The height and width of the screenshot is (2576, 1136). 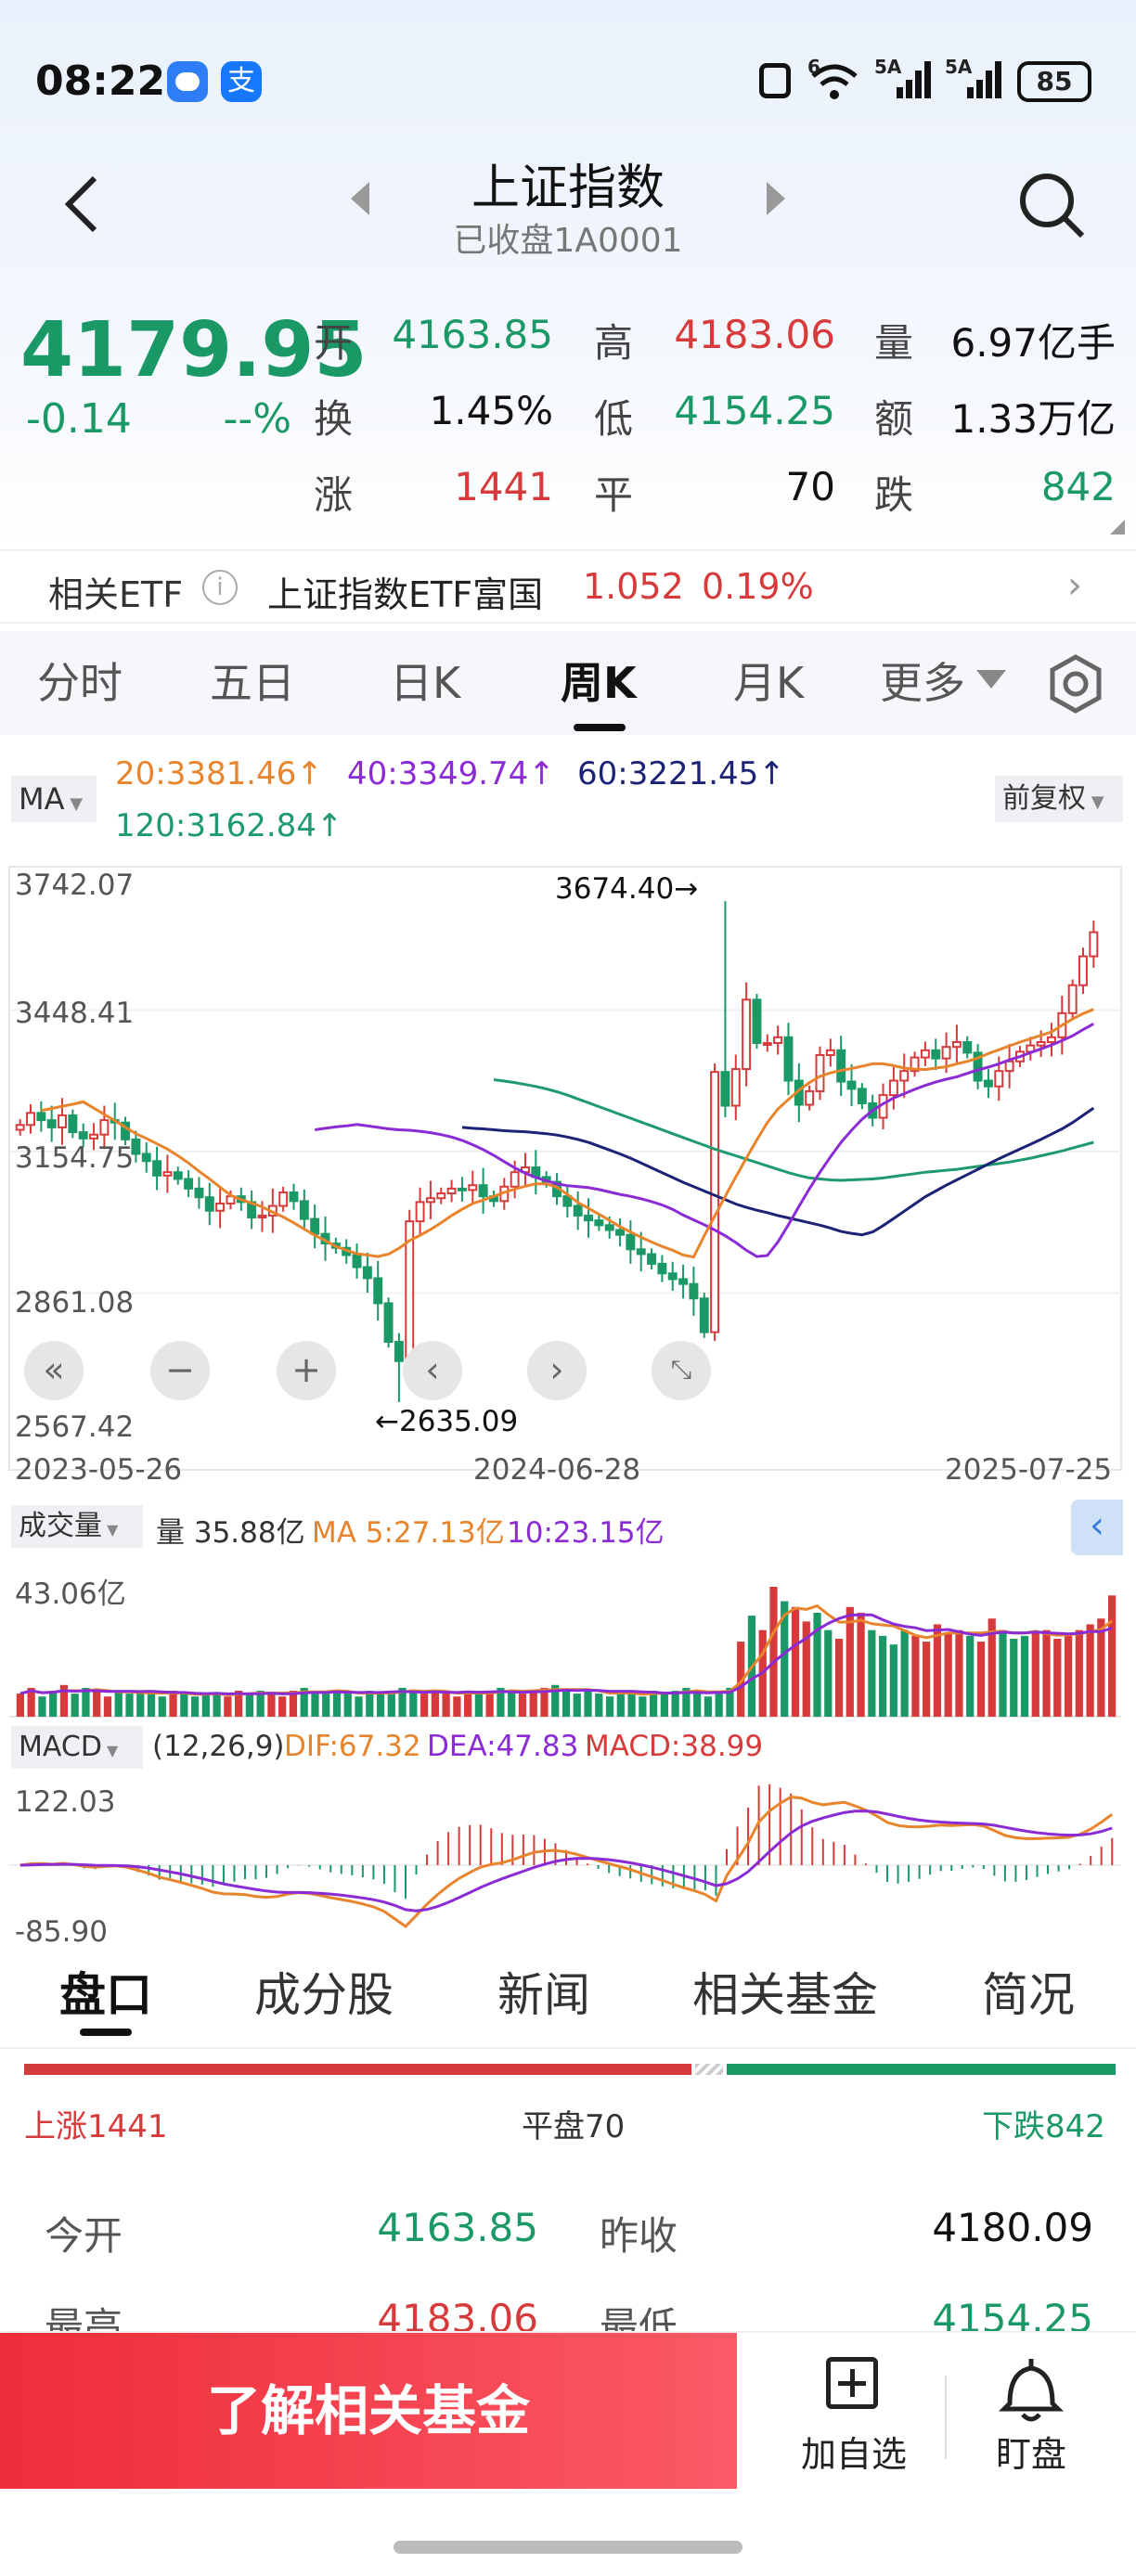 What do you see at coordinates (568, 586) in the screenshot?
I see `etf-row: 相关ETF i 上证指数ETF富国 1.052 0.19% ›` at bounding box center [568, 586].